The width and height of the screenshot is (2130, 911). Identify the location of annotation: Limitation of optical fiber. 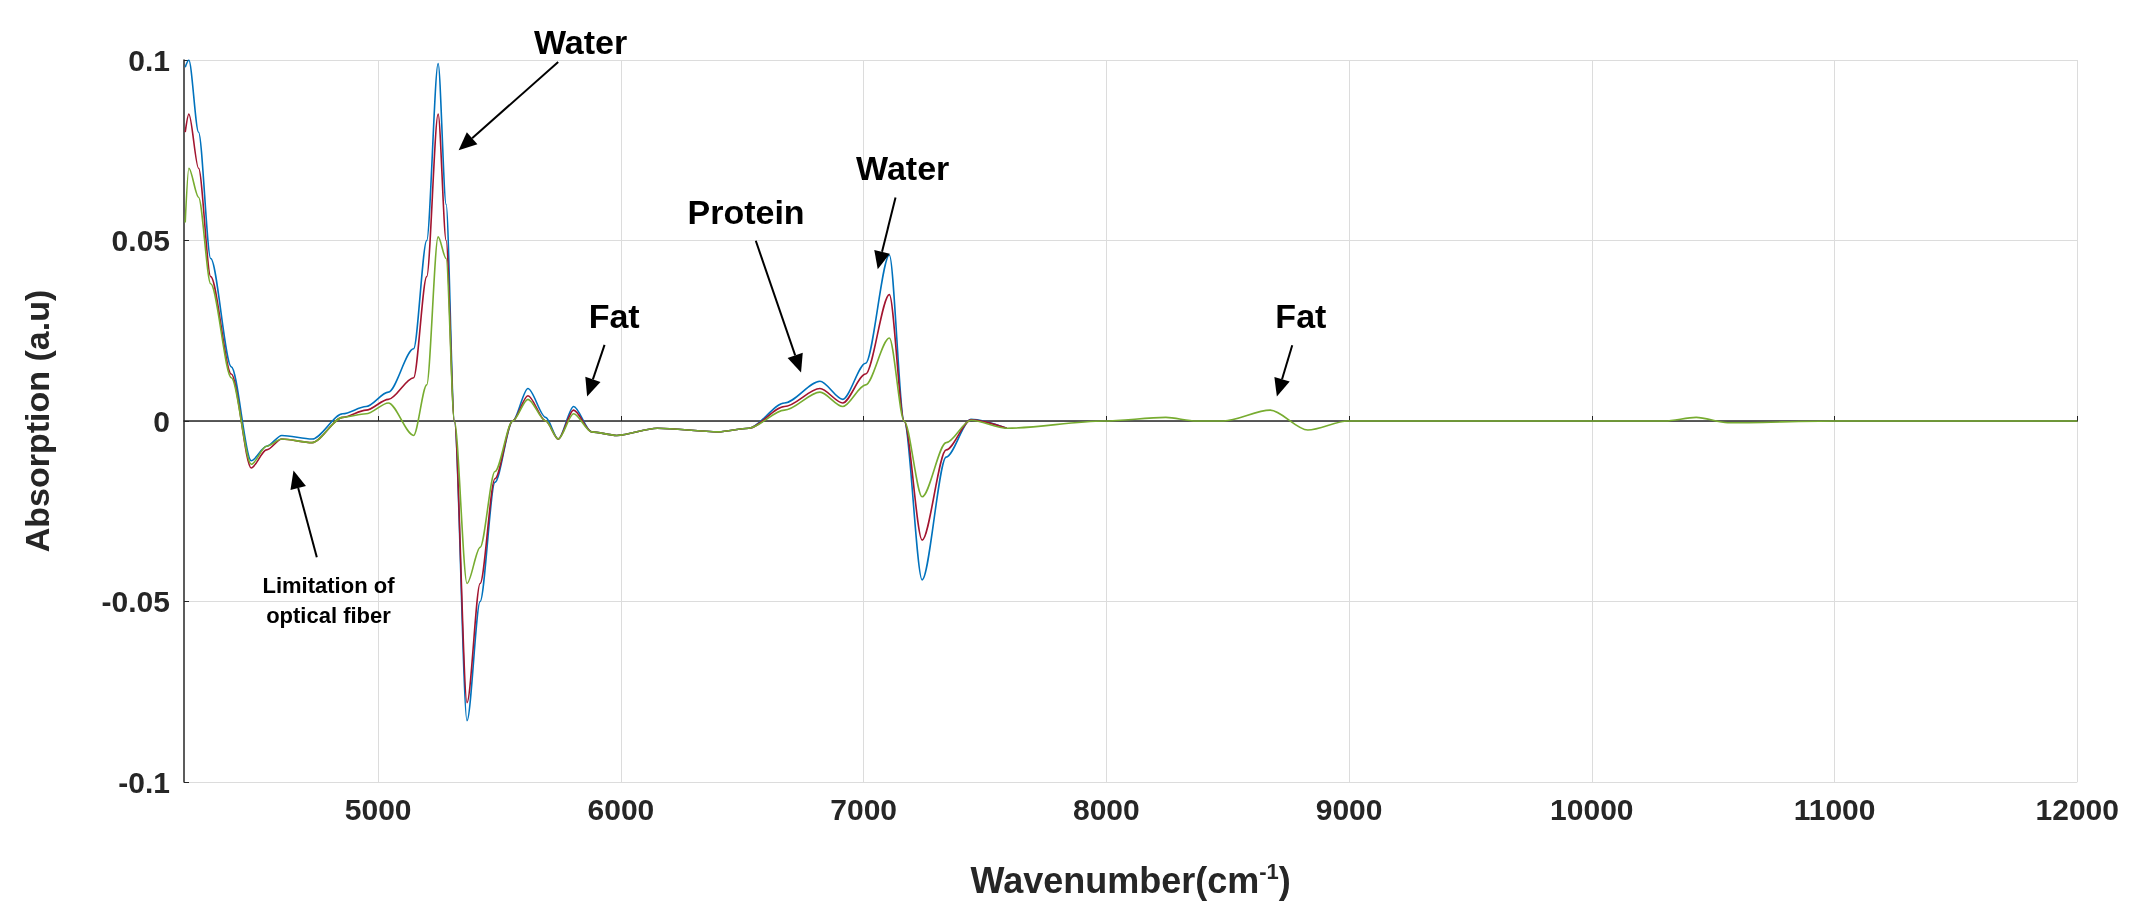
(328, 600).